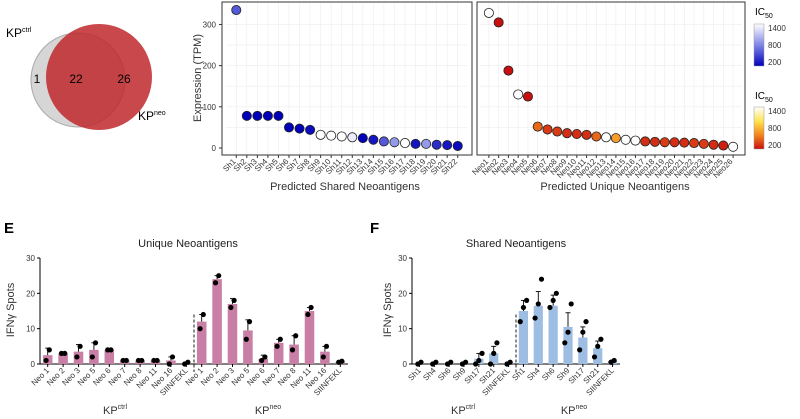 The width and height of the screenshot is (800, 419). I want to click on unique-point-Neo23, so click(703, 143).